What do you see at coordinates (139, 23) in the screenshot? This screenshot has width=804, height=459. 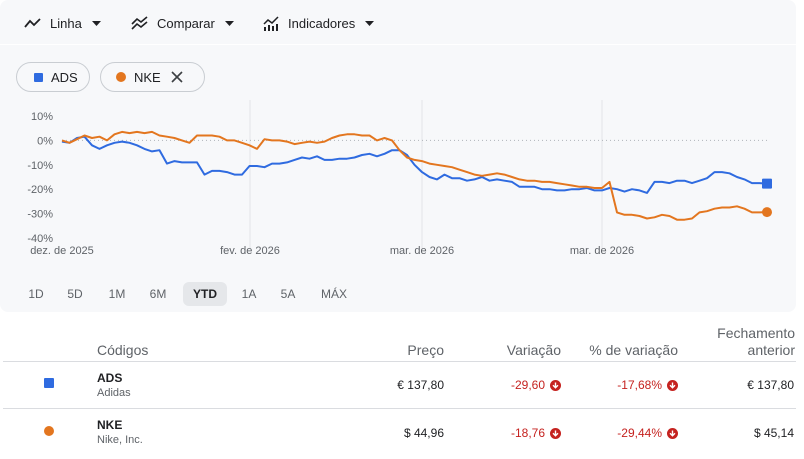 I see `compare-icon` at bounding box center [139, 23].